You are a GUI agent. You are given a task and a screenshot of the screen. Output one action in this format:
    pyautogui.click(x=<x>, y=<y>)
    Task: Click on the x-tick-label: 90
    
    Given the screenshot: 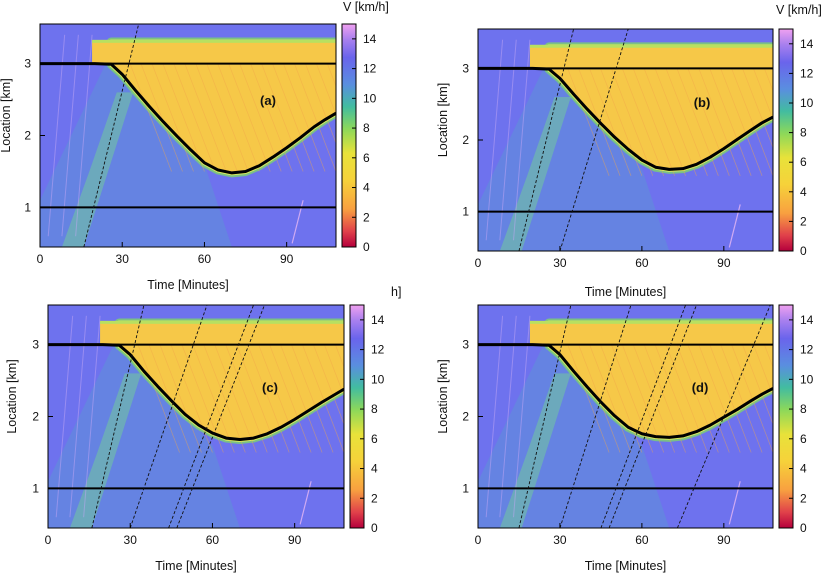 What is the action you would take?
    pyautogui.click(x=287, y=259)
    